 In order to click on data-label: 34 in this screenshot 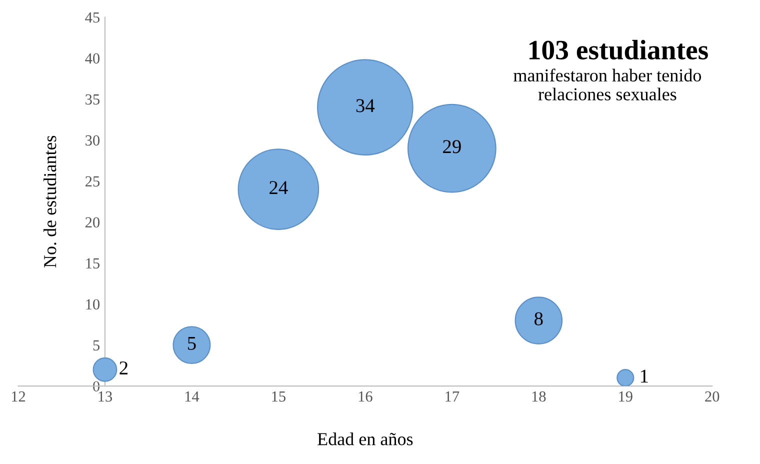, I will do `click(365, 105)`.